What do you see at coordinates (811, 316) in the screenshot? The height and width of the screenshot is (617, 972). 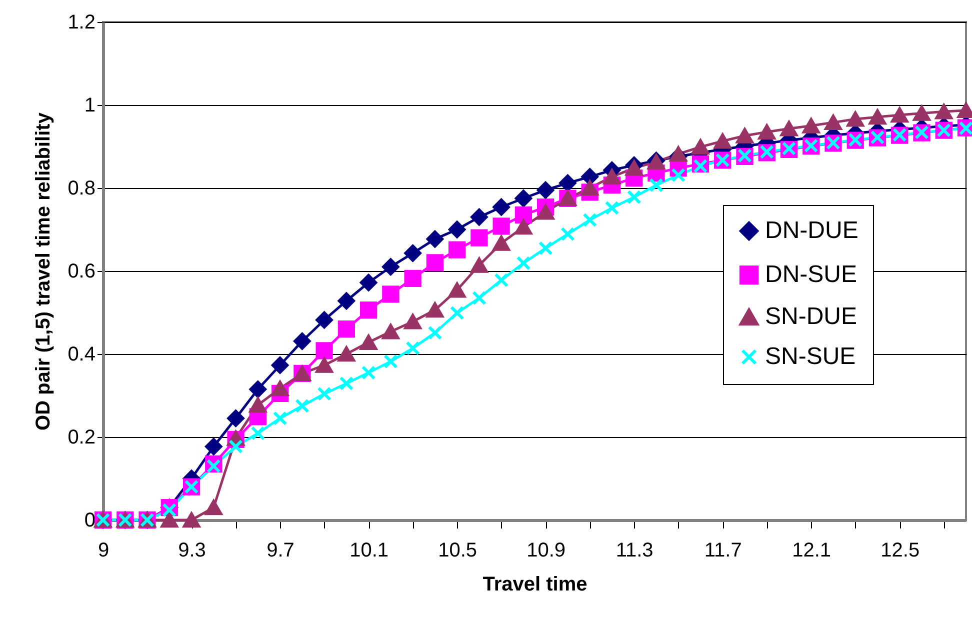 I see `legend-label: SN-DUE` at bounding box center [811, 316].